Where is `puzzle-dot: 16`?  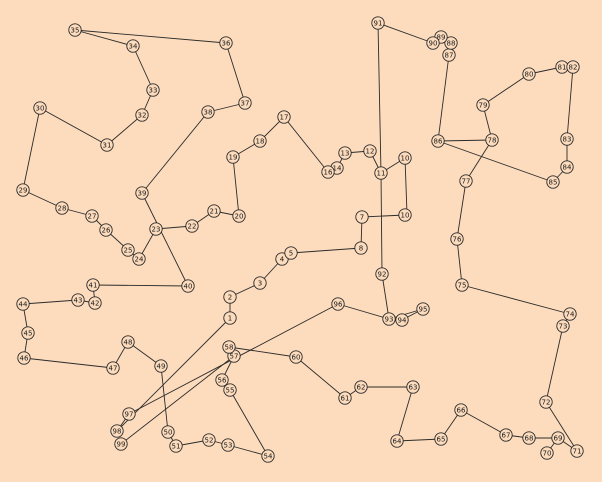
puzzle-dot: 16 is located at coordinates (328, 172).